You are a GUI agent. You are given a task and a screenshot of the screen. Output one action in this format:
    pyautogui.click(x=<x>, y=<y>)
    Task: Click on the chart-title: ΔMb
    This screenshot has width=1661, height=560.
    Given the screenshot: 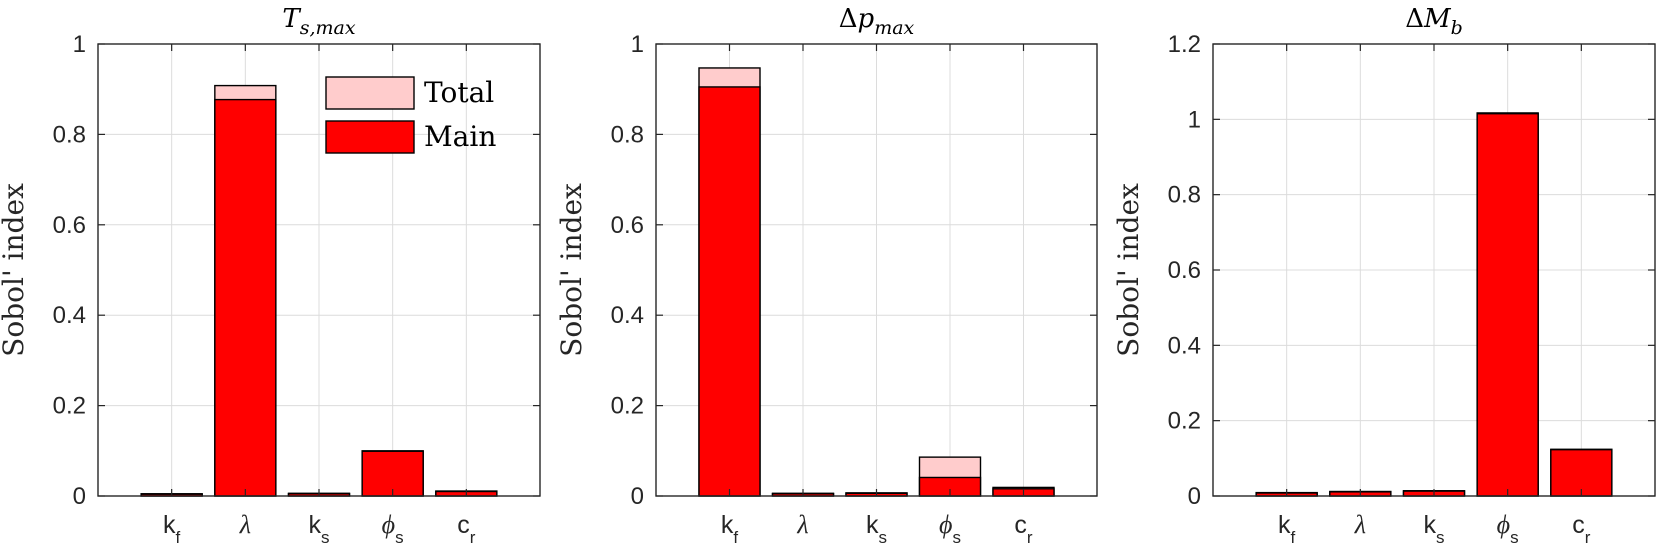 What is the action you would take?
    pyautogui.click(x=1434, y=21)
    